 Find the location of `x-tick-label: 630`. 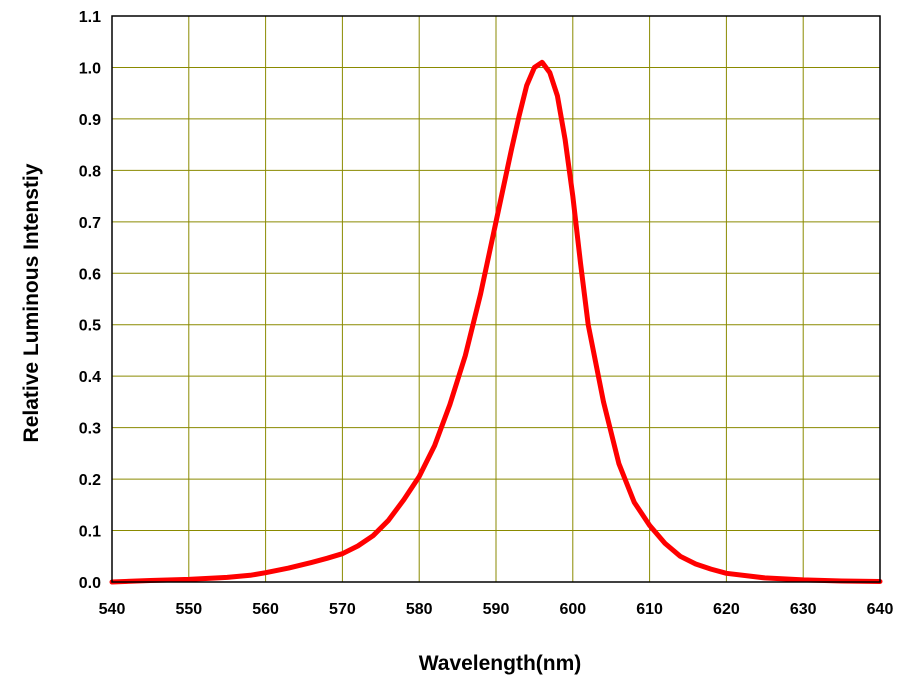

x-tick-label: 630 is located at coordinates (803, 609).